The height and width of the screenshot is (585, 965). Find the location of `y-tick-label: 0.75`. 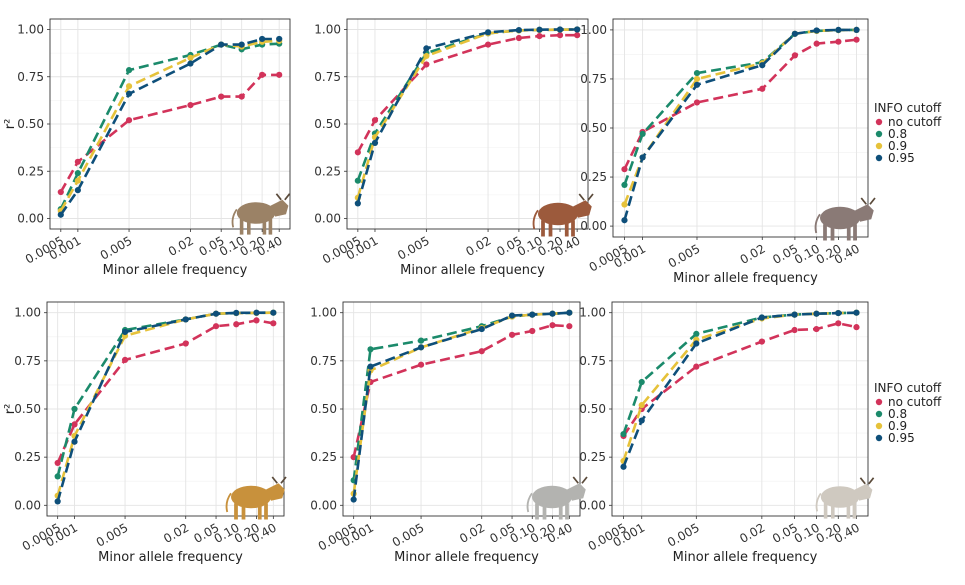

y-tick-label: 0.75 is located at coordinates (30, 77).